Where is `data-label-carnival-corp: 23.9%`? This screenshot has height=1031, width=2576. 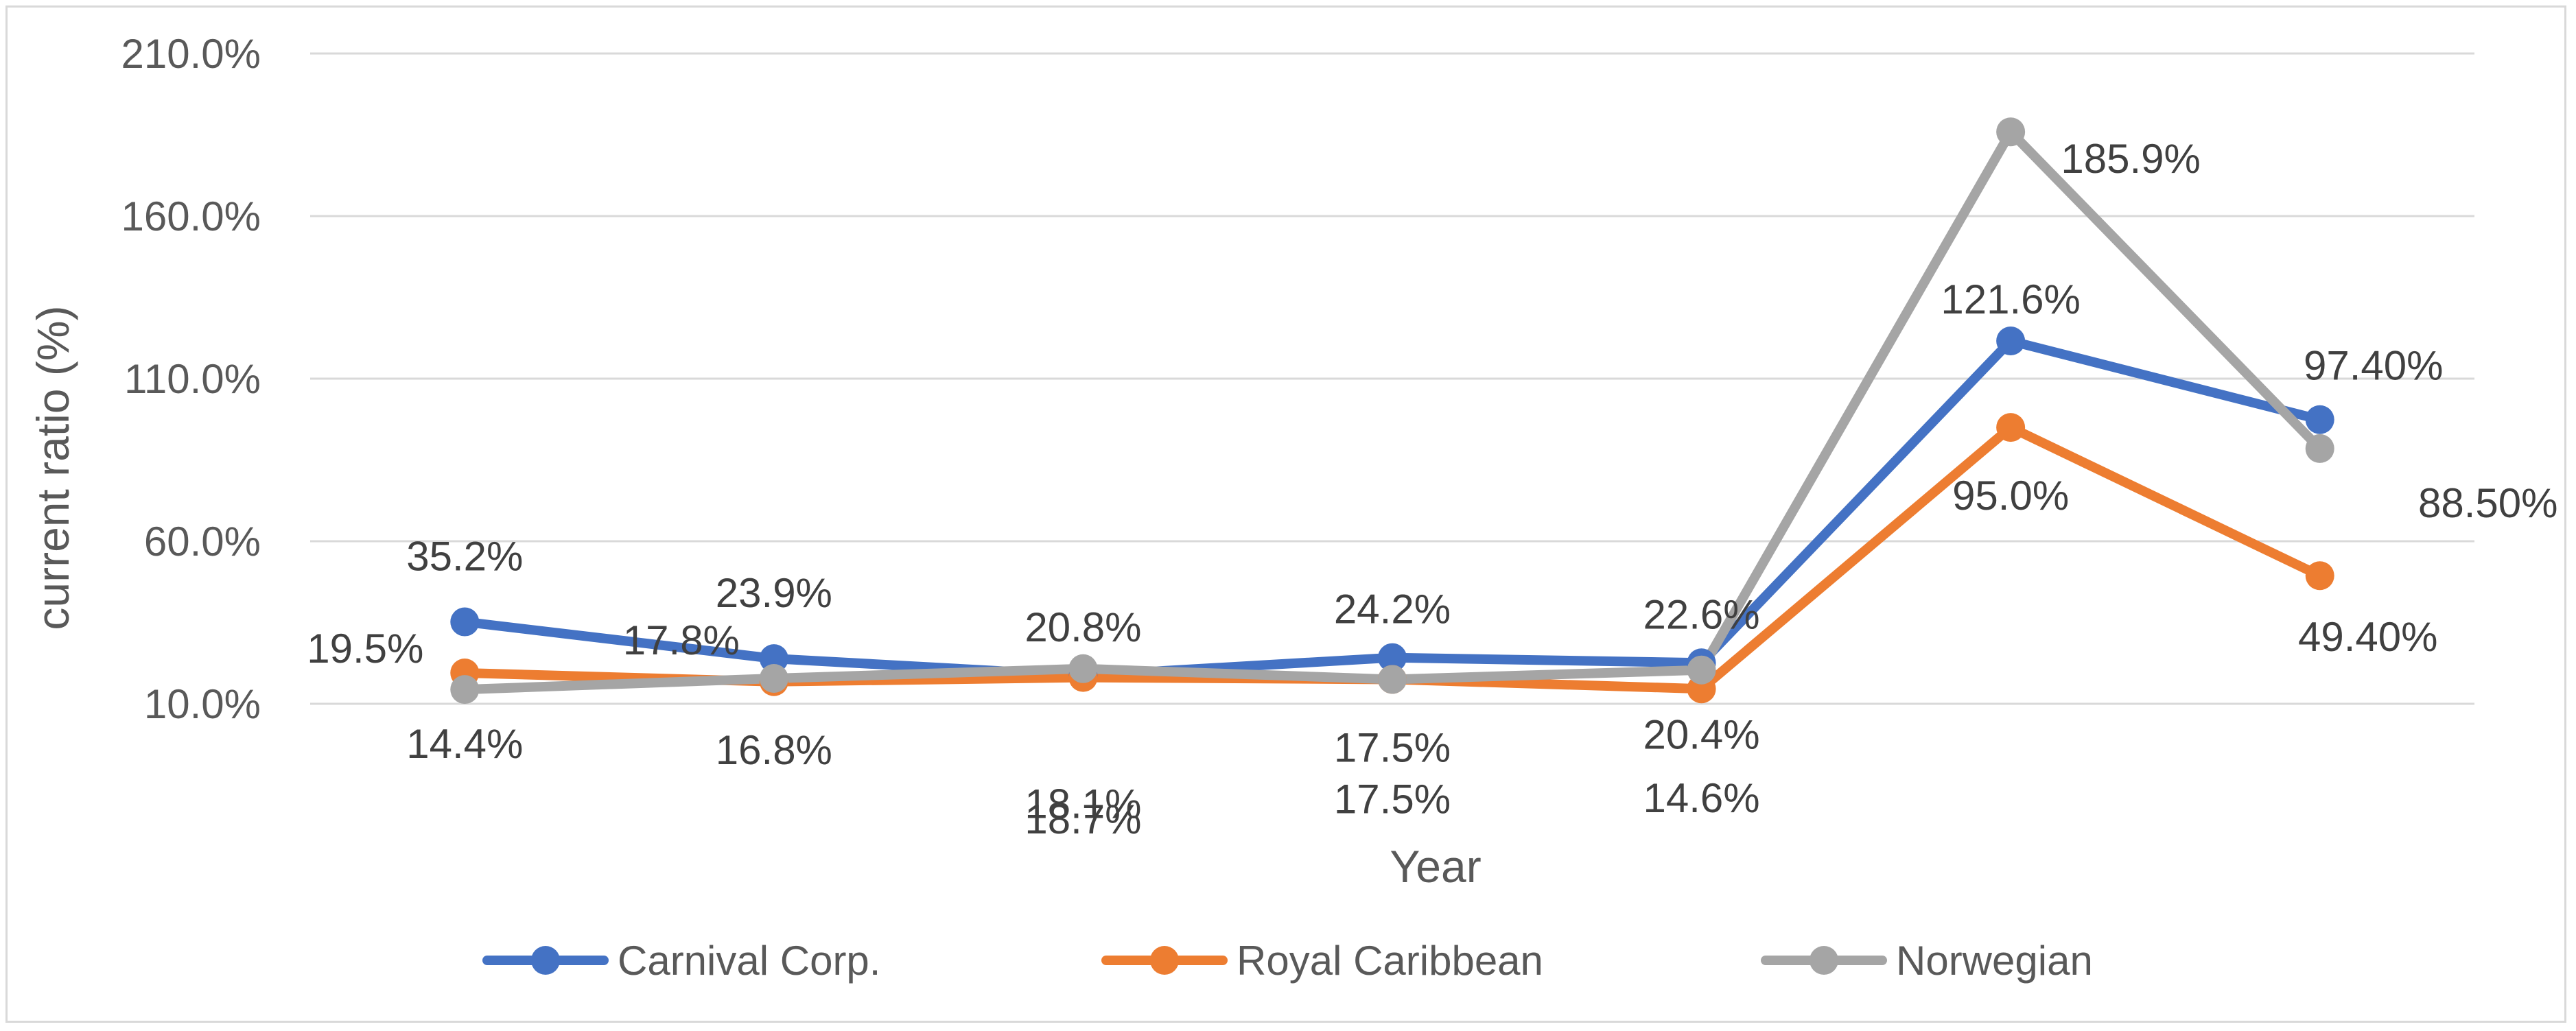 data-label-carnival-corp: 23.9% is located at coordinates (774, 593).